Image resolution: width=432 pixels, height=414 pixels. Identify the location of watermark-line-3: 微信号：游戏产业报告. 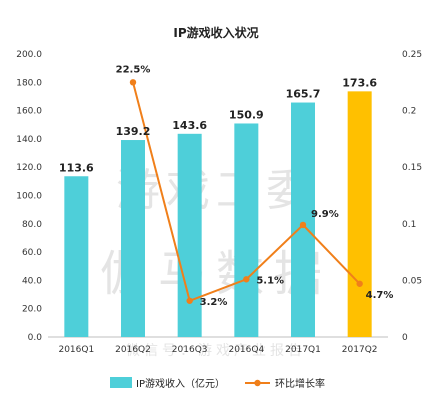
(216, 351).